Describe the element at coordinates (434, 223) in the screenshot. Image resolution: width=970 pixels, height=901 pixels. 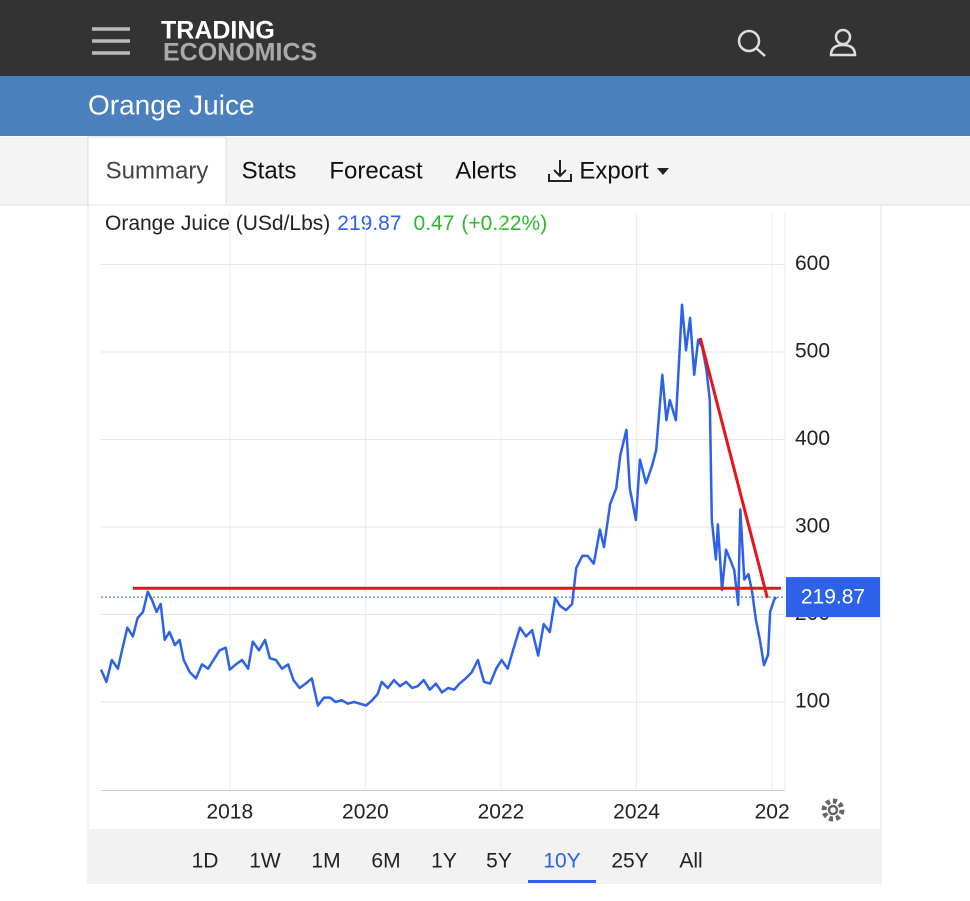
I see `quote-change: 0.47` at that location.